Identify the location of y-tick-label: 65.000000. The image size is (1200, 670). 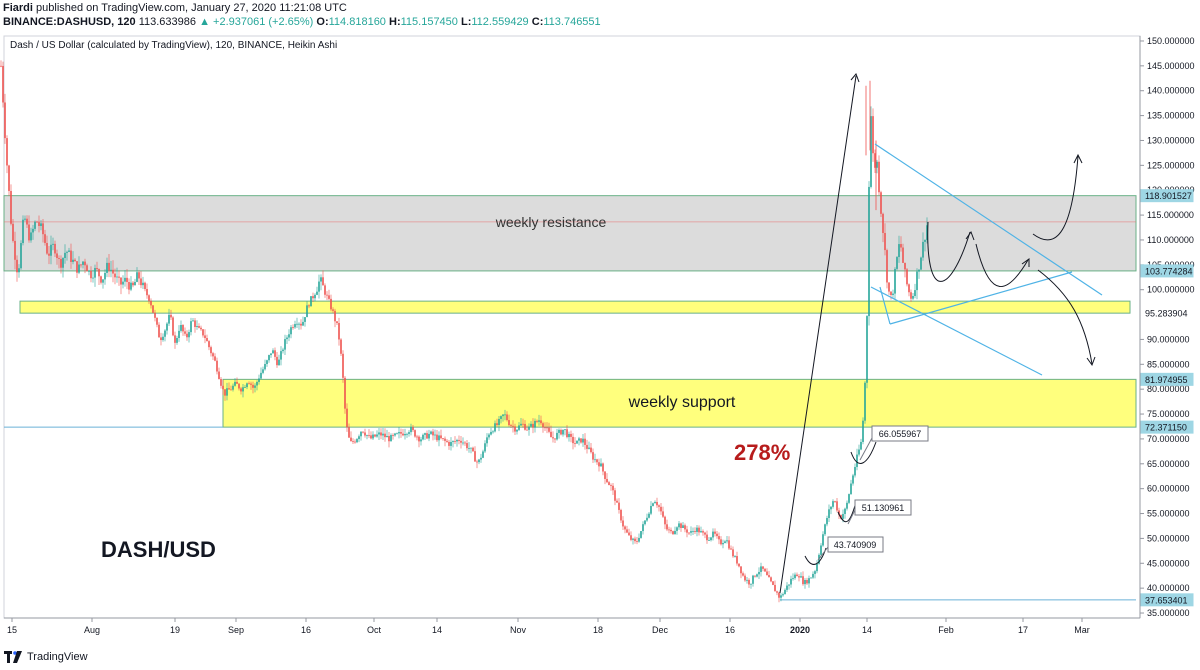
(1168, 464).